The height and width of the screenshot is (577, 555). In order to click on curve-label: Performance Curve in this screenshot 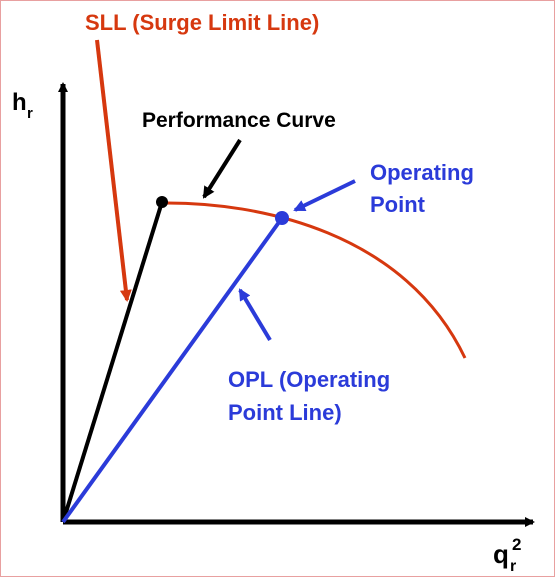, I will do `click(239, 120)`.